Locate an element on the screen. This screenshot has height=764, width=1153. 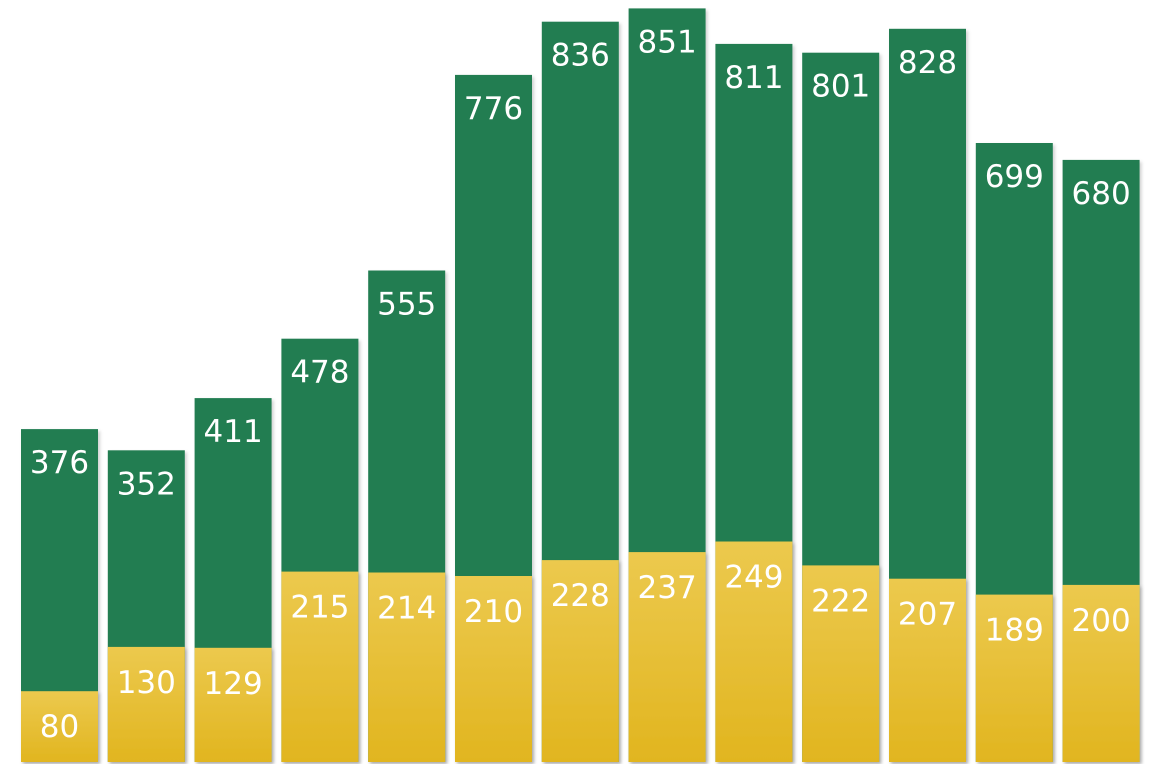
green-bar-value-label: 811 is located at coordinates (753, 78).